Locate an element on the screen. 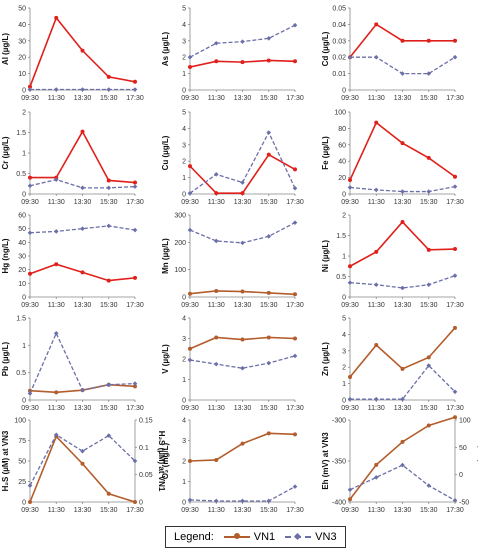  y-axis-label: Cr (µg/L) is located at coordinates (5, 152).